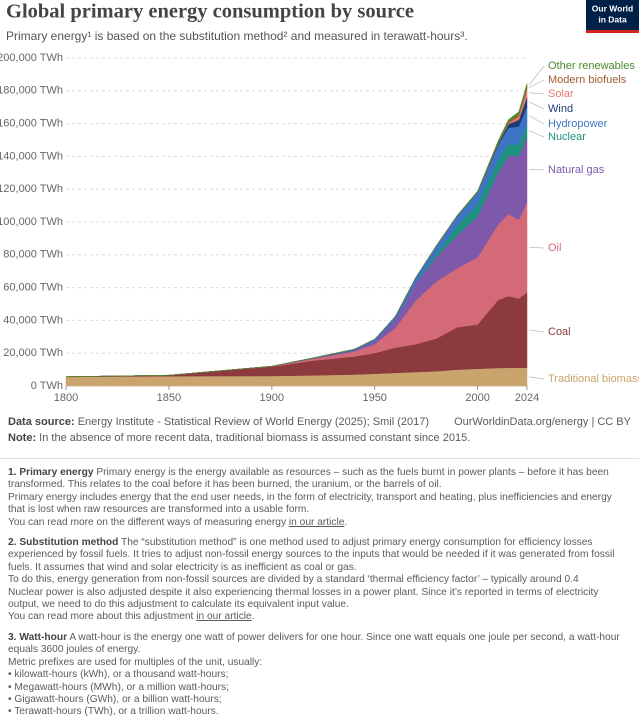 This screenshot has width=639, height=727. What do you see at coordinates (576, 170) in the screenshot?
I see `legend-label: Natural gas` at bounding box center [576, 170].